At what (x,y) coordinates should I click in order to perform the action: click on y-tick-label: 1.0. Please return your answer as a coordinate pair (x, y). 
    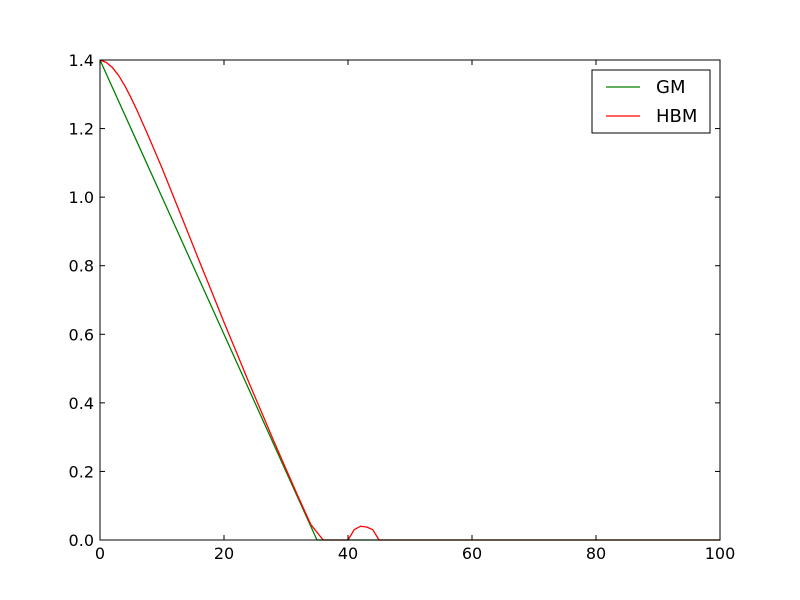
    Looking at the image, I should click on (81, 197).